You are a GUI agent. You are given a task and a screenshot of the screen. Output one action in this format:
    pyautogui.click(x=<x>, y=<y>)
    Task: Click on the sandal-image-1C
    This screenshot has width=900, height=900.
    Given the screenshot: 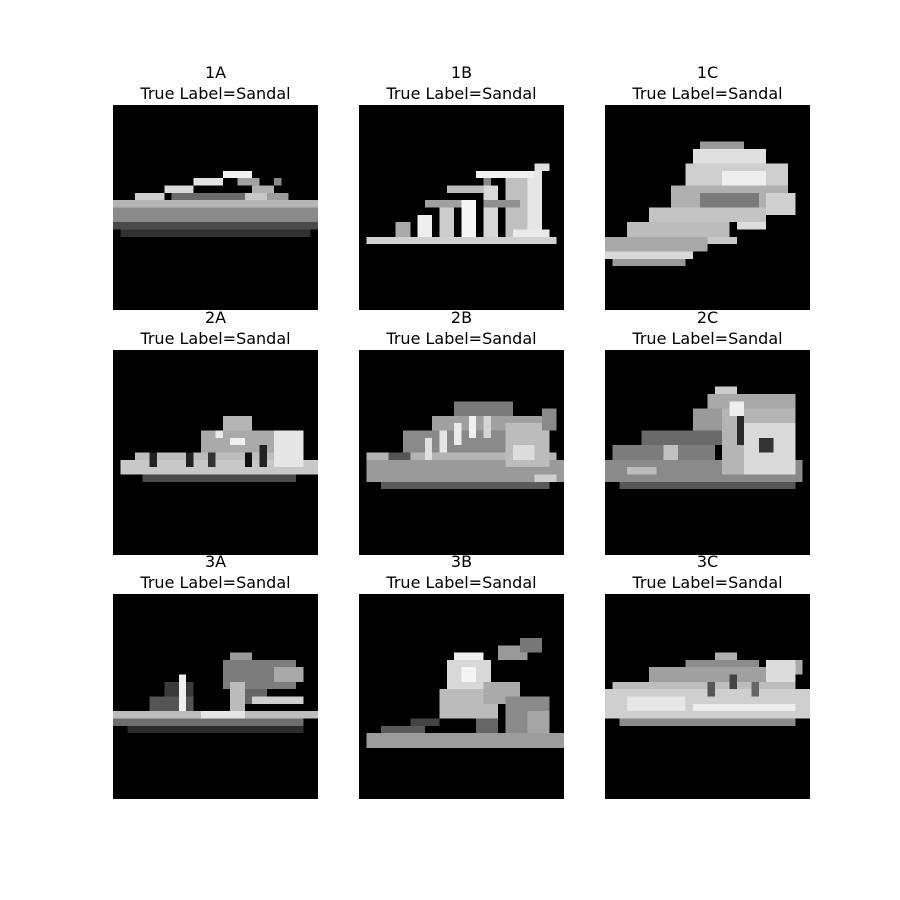 What is the action you would take?
    pyautogui.click(x=707, y=207)
    